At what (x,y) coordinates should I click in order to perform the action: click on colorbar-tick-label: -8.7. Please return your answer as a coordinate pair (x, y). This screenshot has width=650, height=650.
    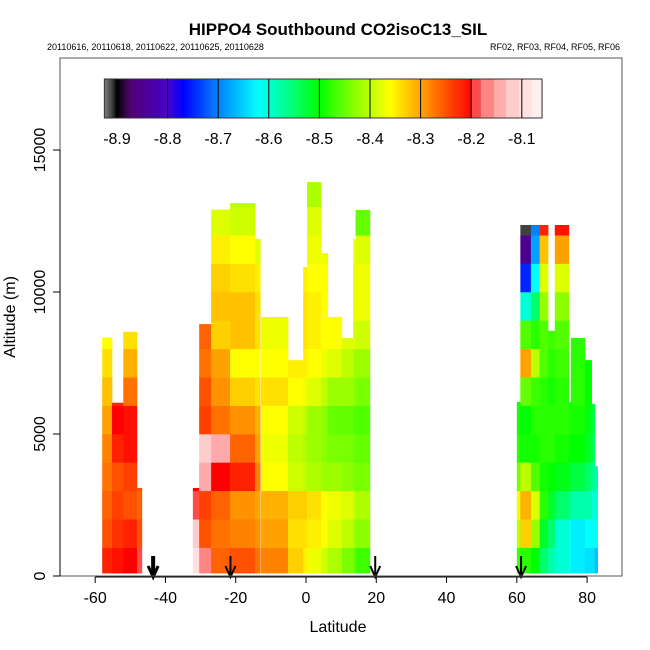
    Looking at the image, I should click on (218, 139).